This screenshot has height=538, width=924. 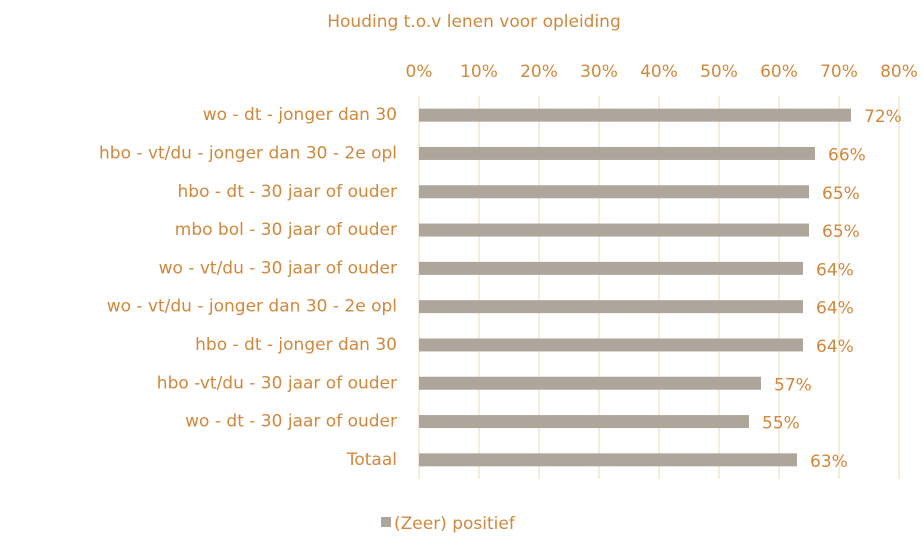 What do you see at coordinates (781, 424) in the screenshot?
I see `data-label: 55%` at bounding box center [781, 424].